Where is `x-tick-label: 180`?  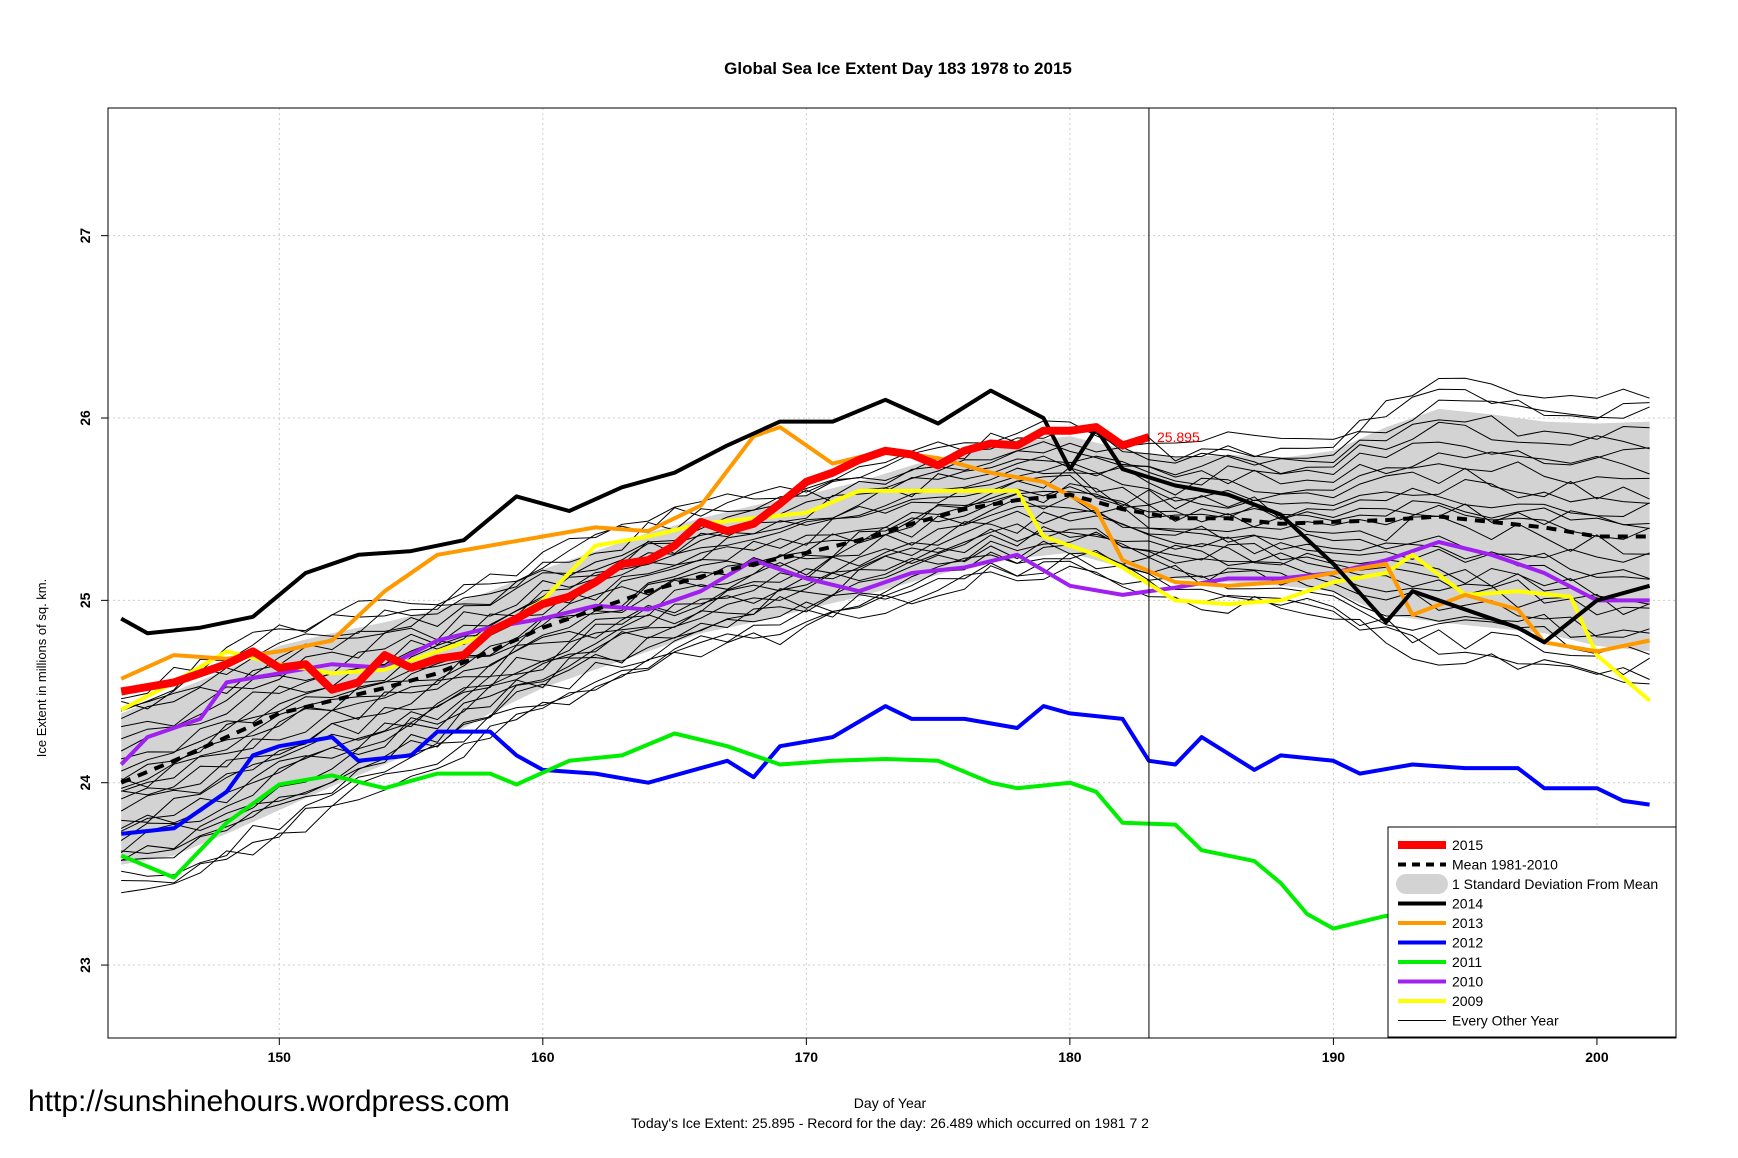 x-tick-label: 180 is located at coordinates (1070, 1057).